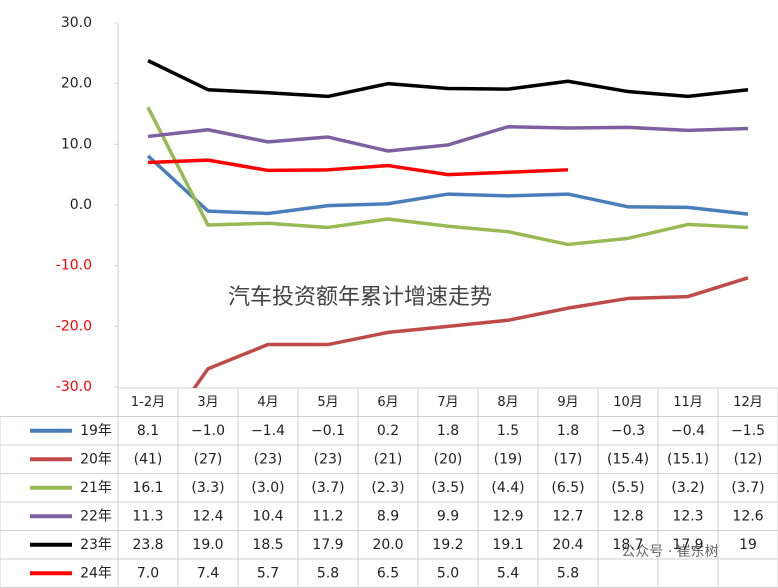  Describe the element at coordinates (148, 402) in the screenshot. I see `x-tick-label: 1-2月` at that location.